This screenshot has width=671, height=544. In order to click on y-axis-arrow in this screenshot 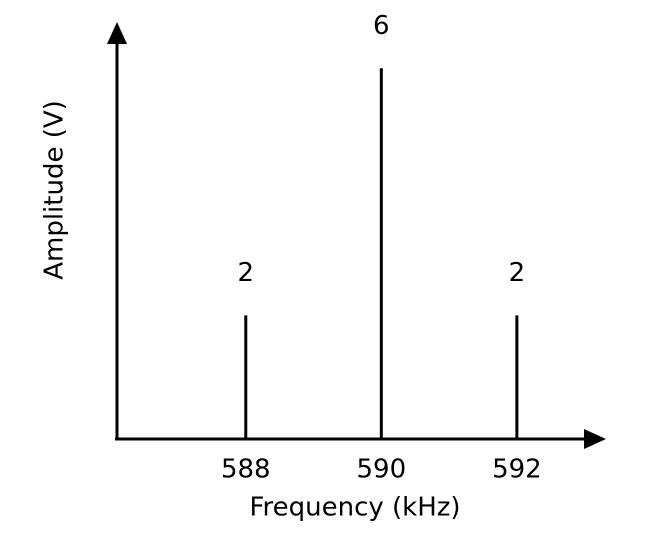, I will do `click(117, 33)`.